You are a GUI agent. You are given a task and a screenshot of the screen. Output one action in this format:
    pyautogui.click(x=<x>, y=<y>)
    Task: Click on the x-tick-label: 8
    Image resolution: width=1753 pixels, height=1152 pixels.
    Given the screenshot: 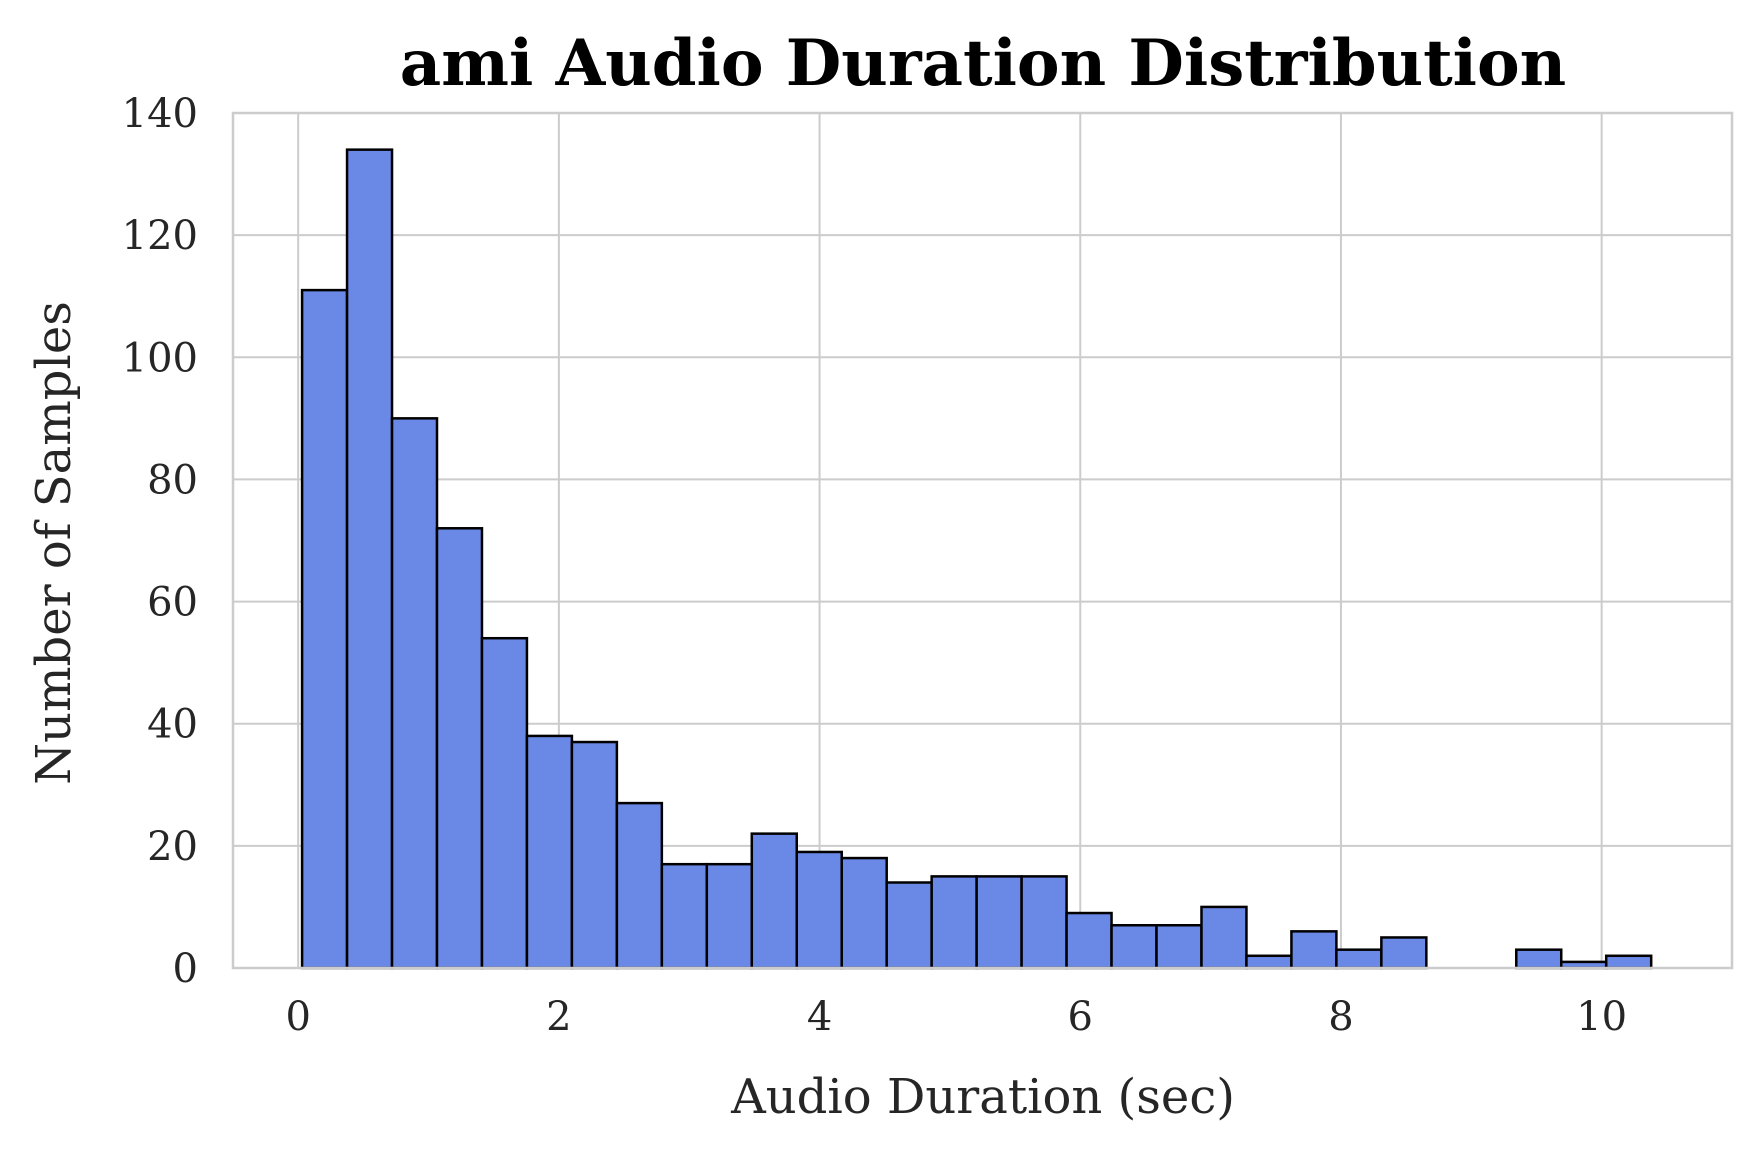 What is the action you would take?
    pyautogui.click(x=1340, y=1017)
    